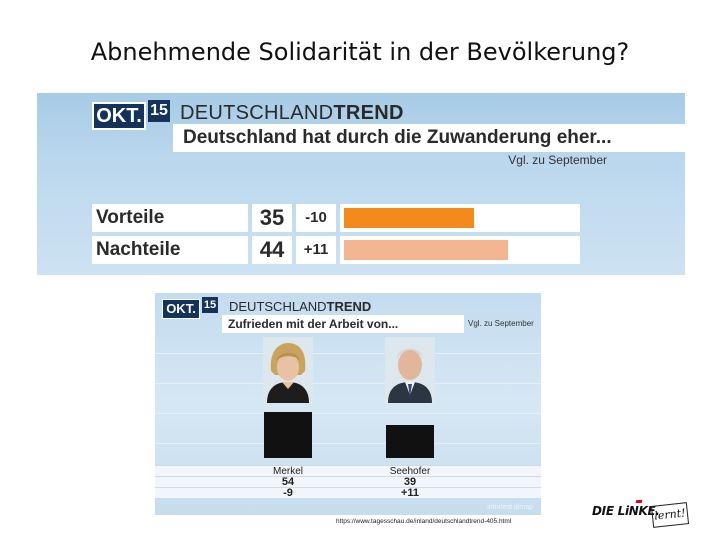 Image resolution: width=720 pixels, height=540 pixels. What do you see at coordinates (510, 507) in the screenshot?
I see `source-credit: infratest dimap` at bounding box center [510, 507].